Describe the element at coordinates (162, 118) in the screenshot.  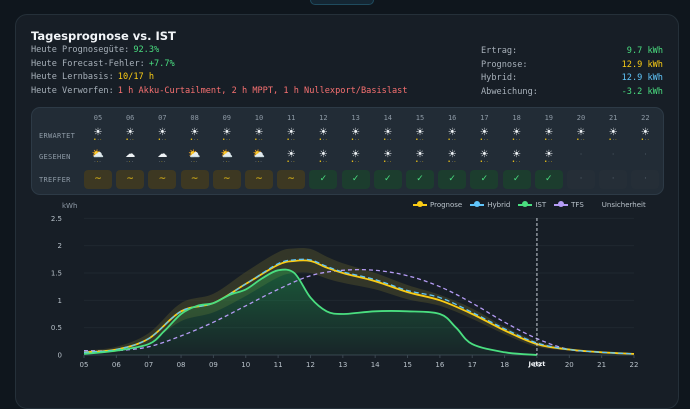
I see `grid-hour-label: 07` at that location.